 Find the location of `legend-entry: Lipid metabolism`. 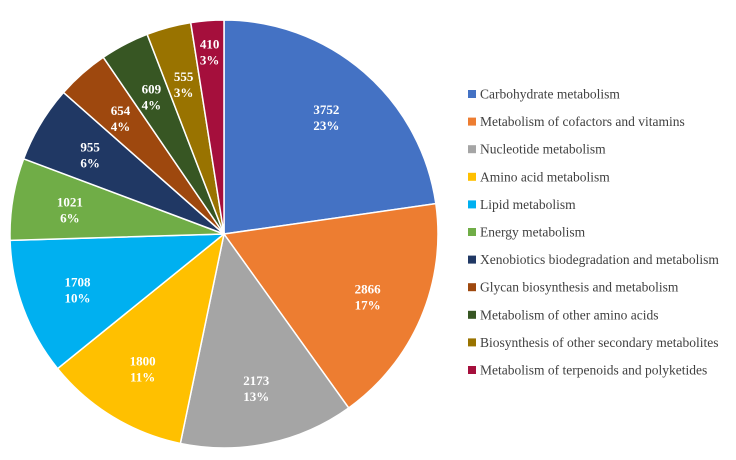

legend-entry: Lipid metabolism is located at coordinates (522, 204).